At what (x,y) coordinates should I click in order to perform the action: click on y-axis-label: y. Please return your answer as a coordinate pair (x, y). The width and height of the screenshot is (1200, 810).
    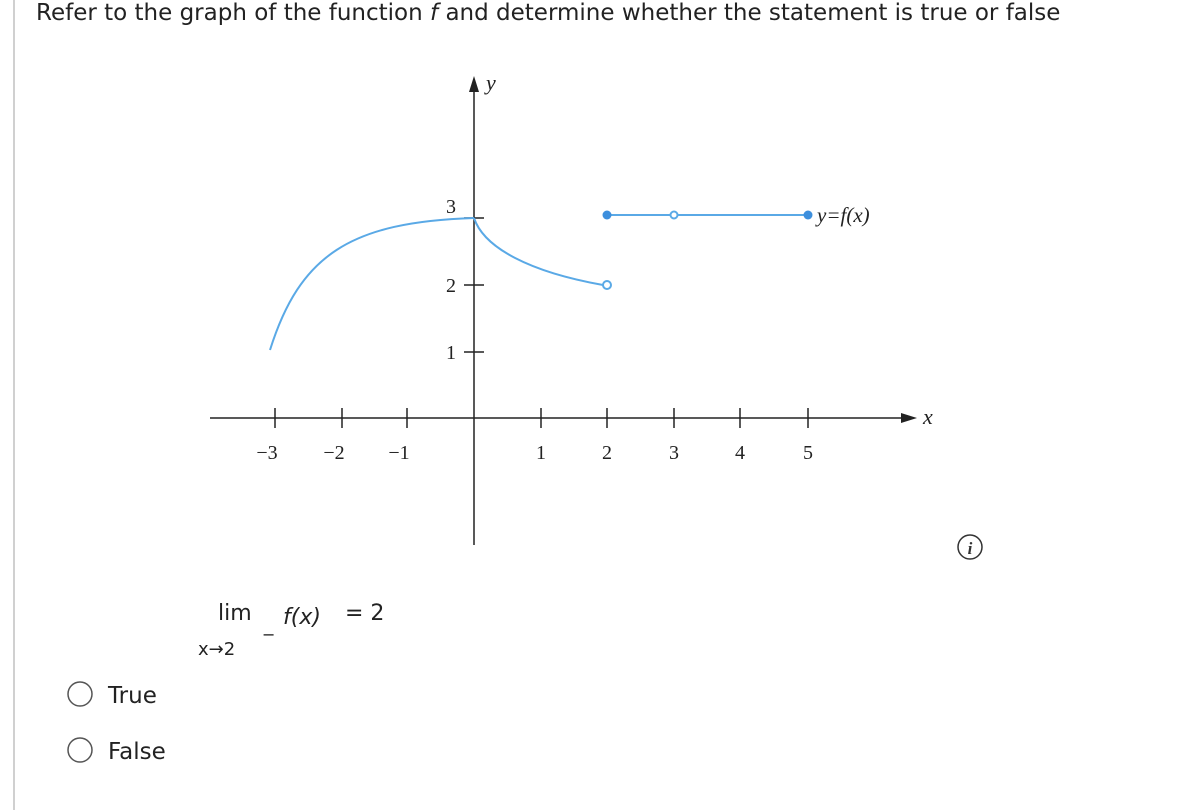
    Looking at the image, I should click on (490, 82).